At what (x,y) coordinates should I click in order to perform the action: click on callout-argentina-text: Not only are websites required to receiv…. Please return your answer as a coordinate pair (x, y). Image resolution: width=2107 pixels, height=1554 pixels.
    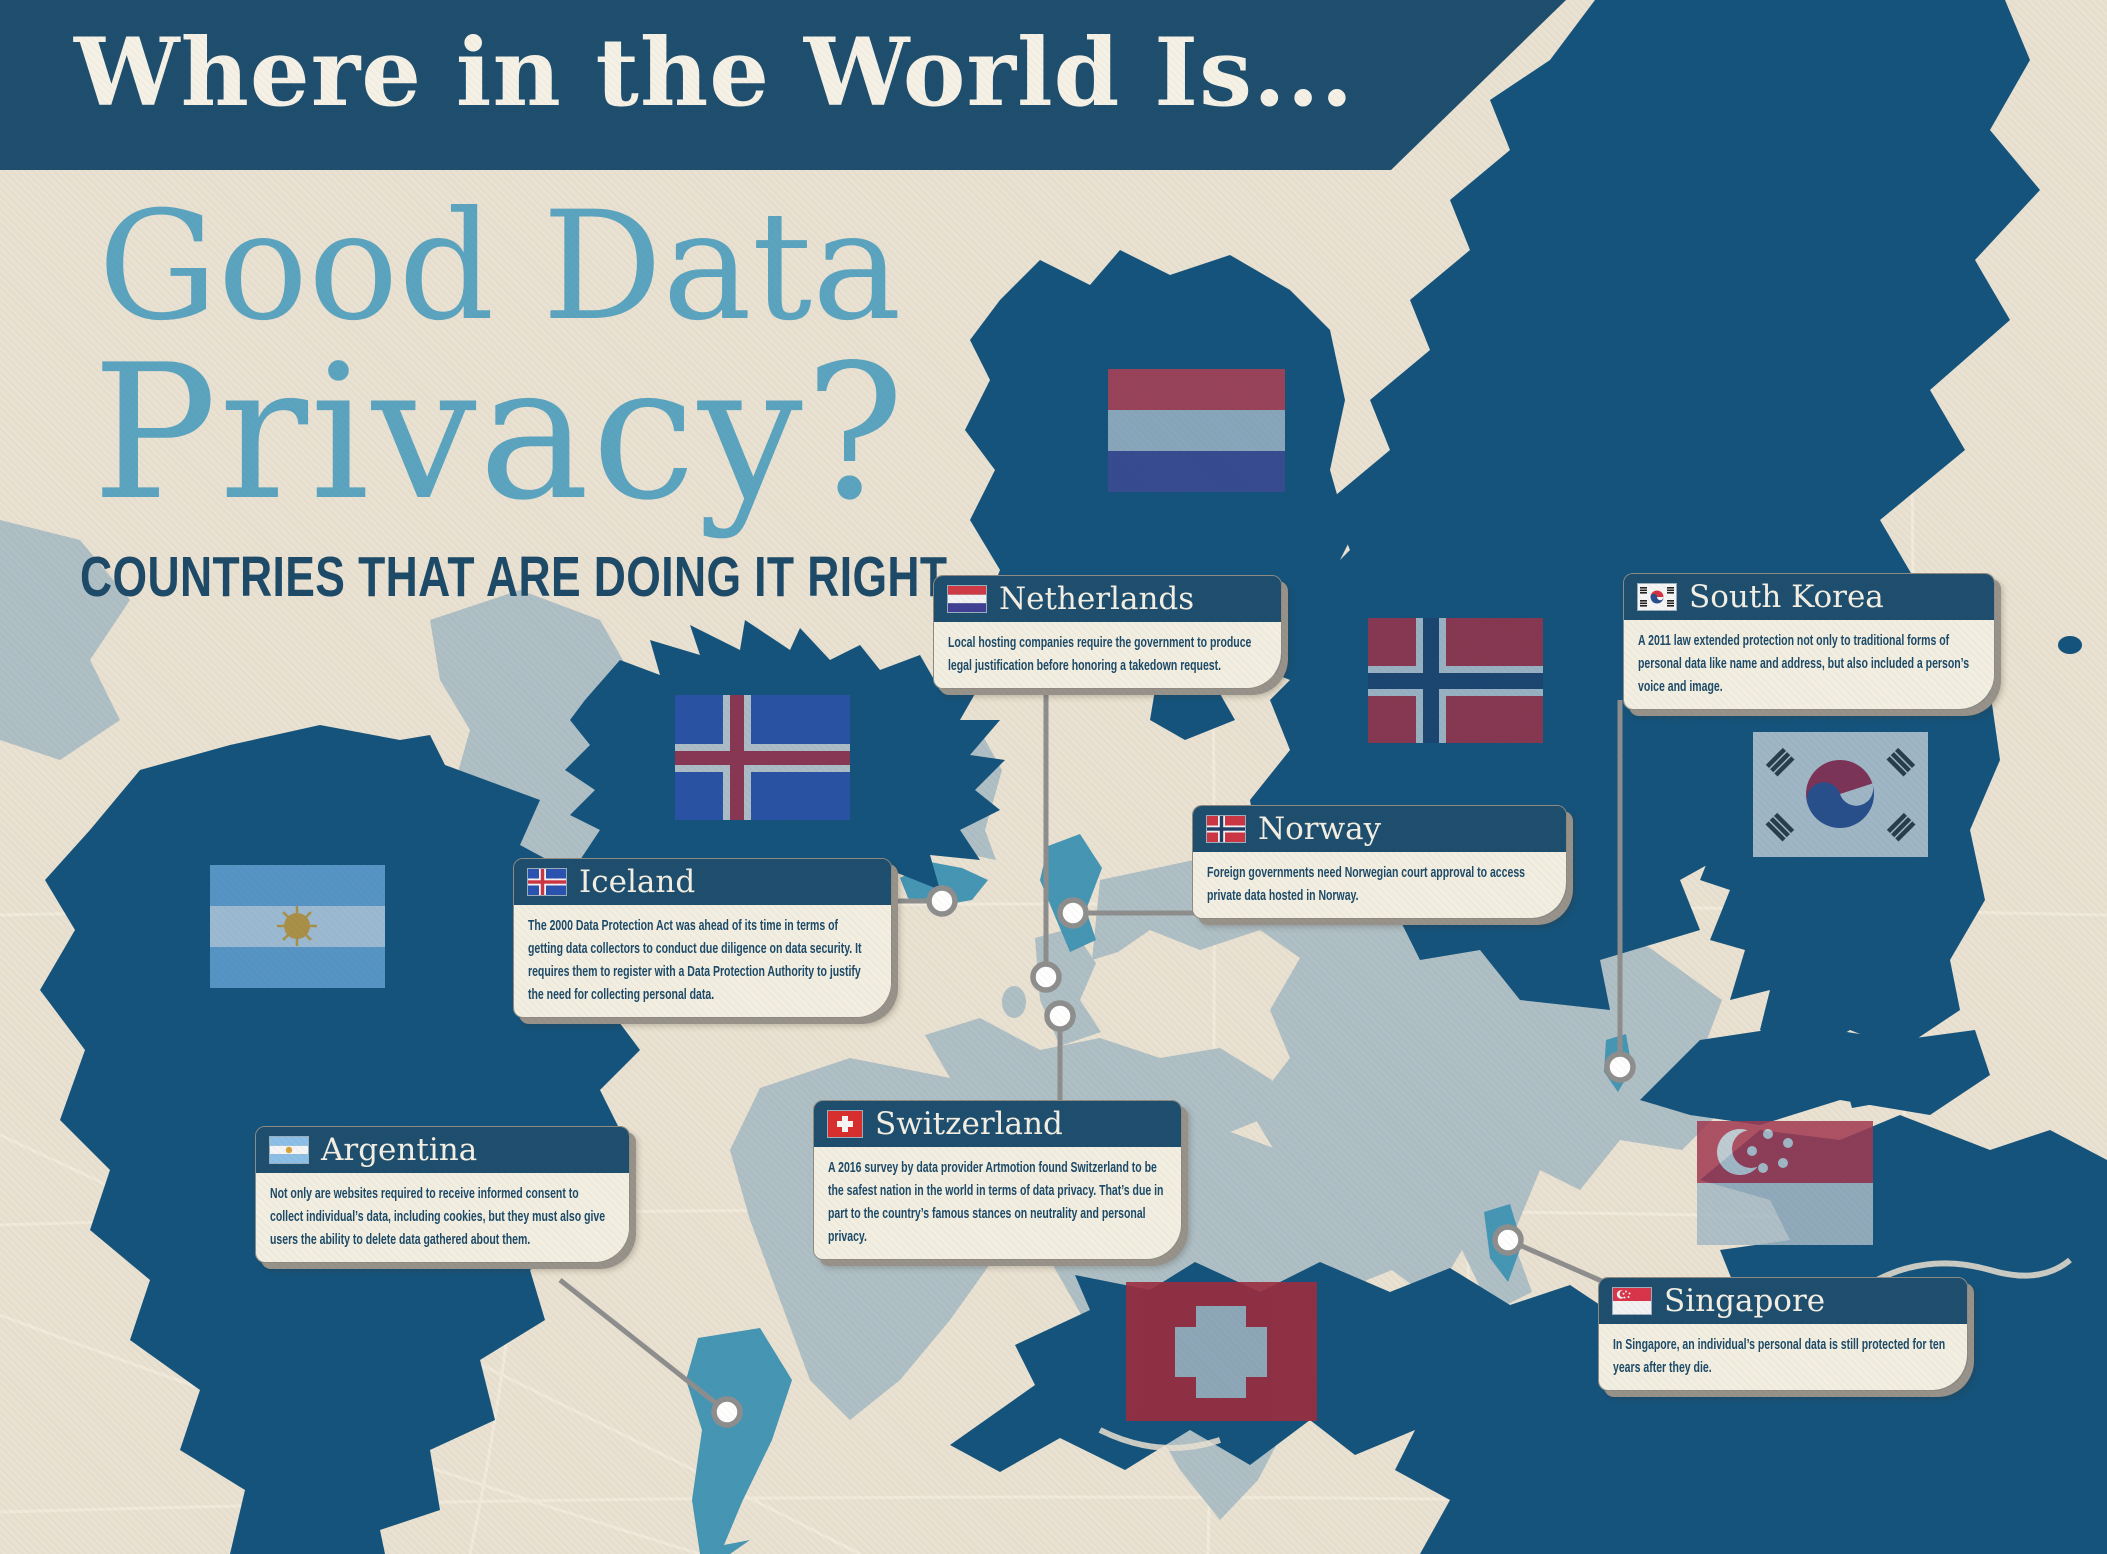
    Looking at the image, I should click on (438, 1216).